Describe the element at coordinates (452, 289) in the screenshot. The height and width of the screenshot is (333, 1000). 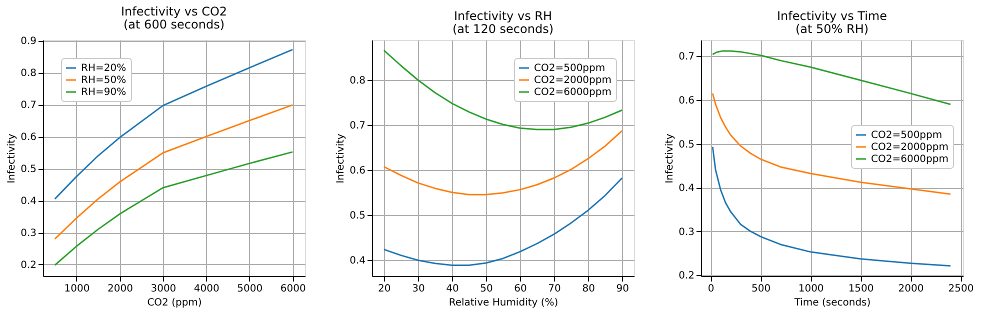
I see `x-tick-label: 40` at that location.